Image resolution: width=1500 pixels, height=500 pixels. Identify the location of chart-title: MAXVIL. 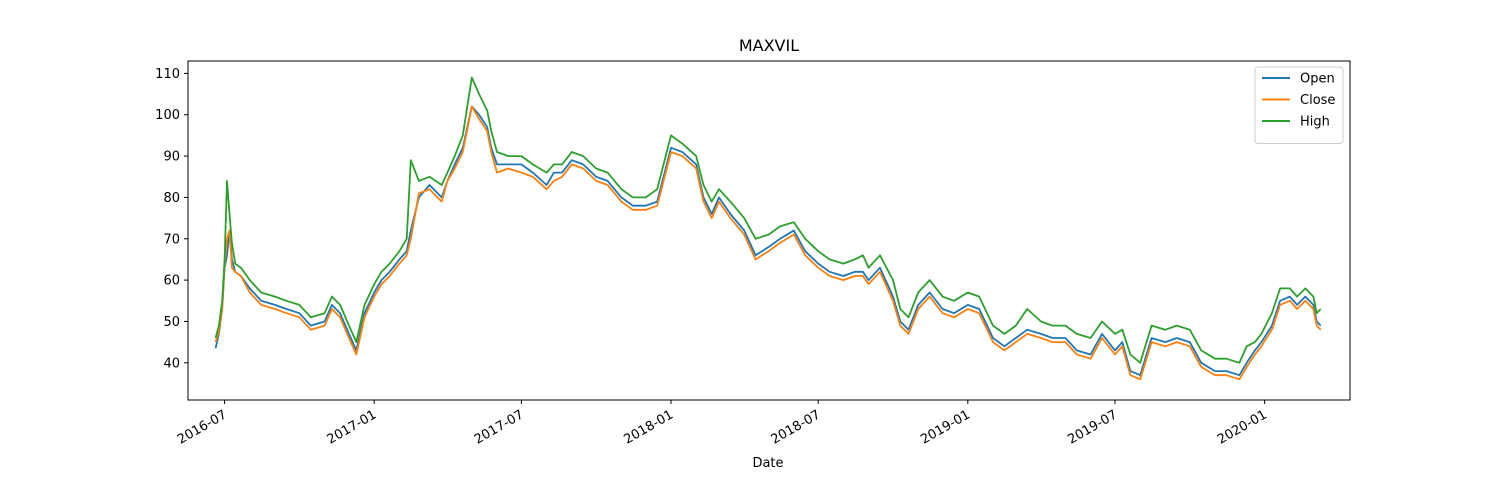
(769, 45).